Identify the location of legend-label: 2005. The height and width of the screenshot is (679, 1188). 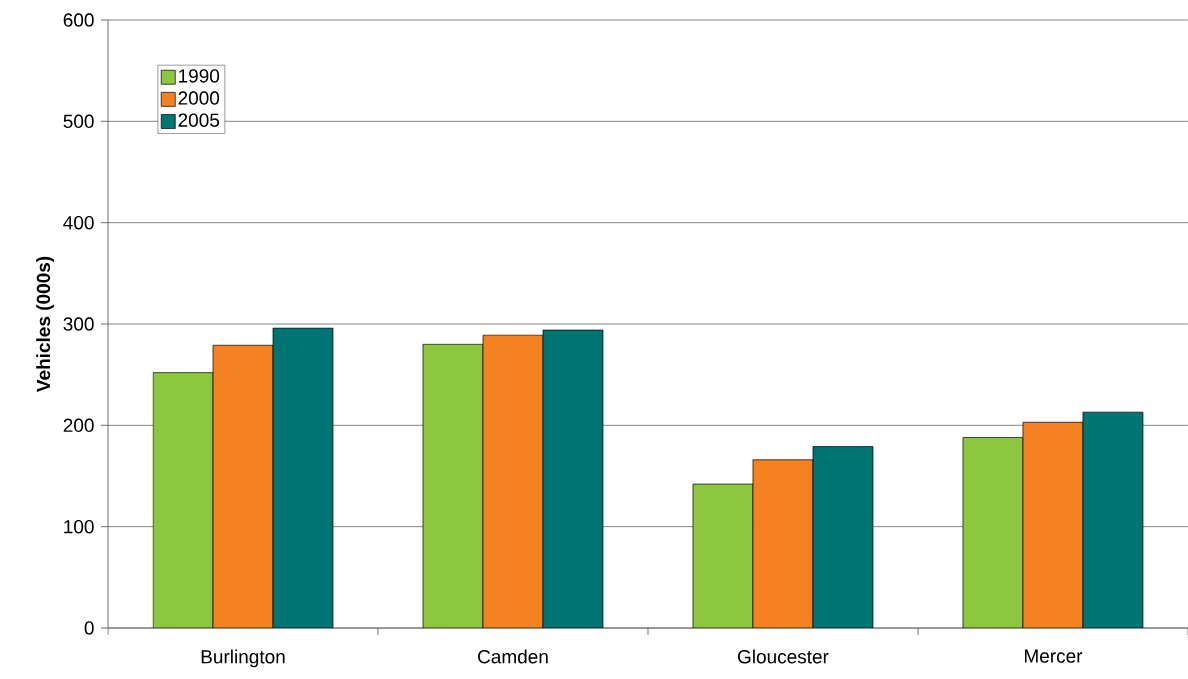
(199, 120).